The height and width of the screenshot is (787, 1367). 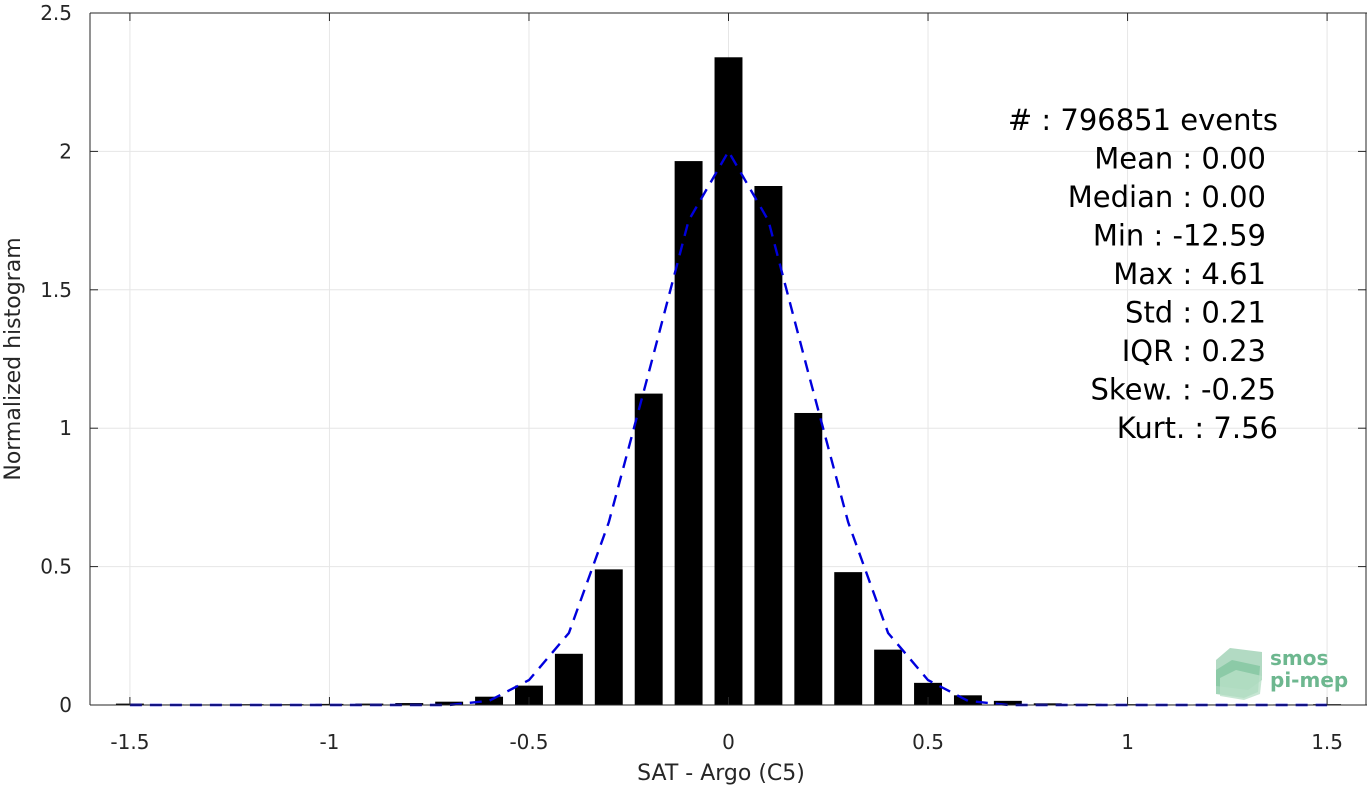 I want to click on x-tick-label: 0, so click(x=728, y=742).